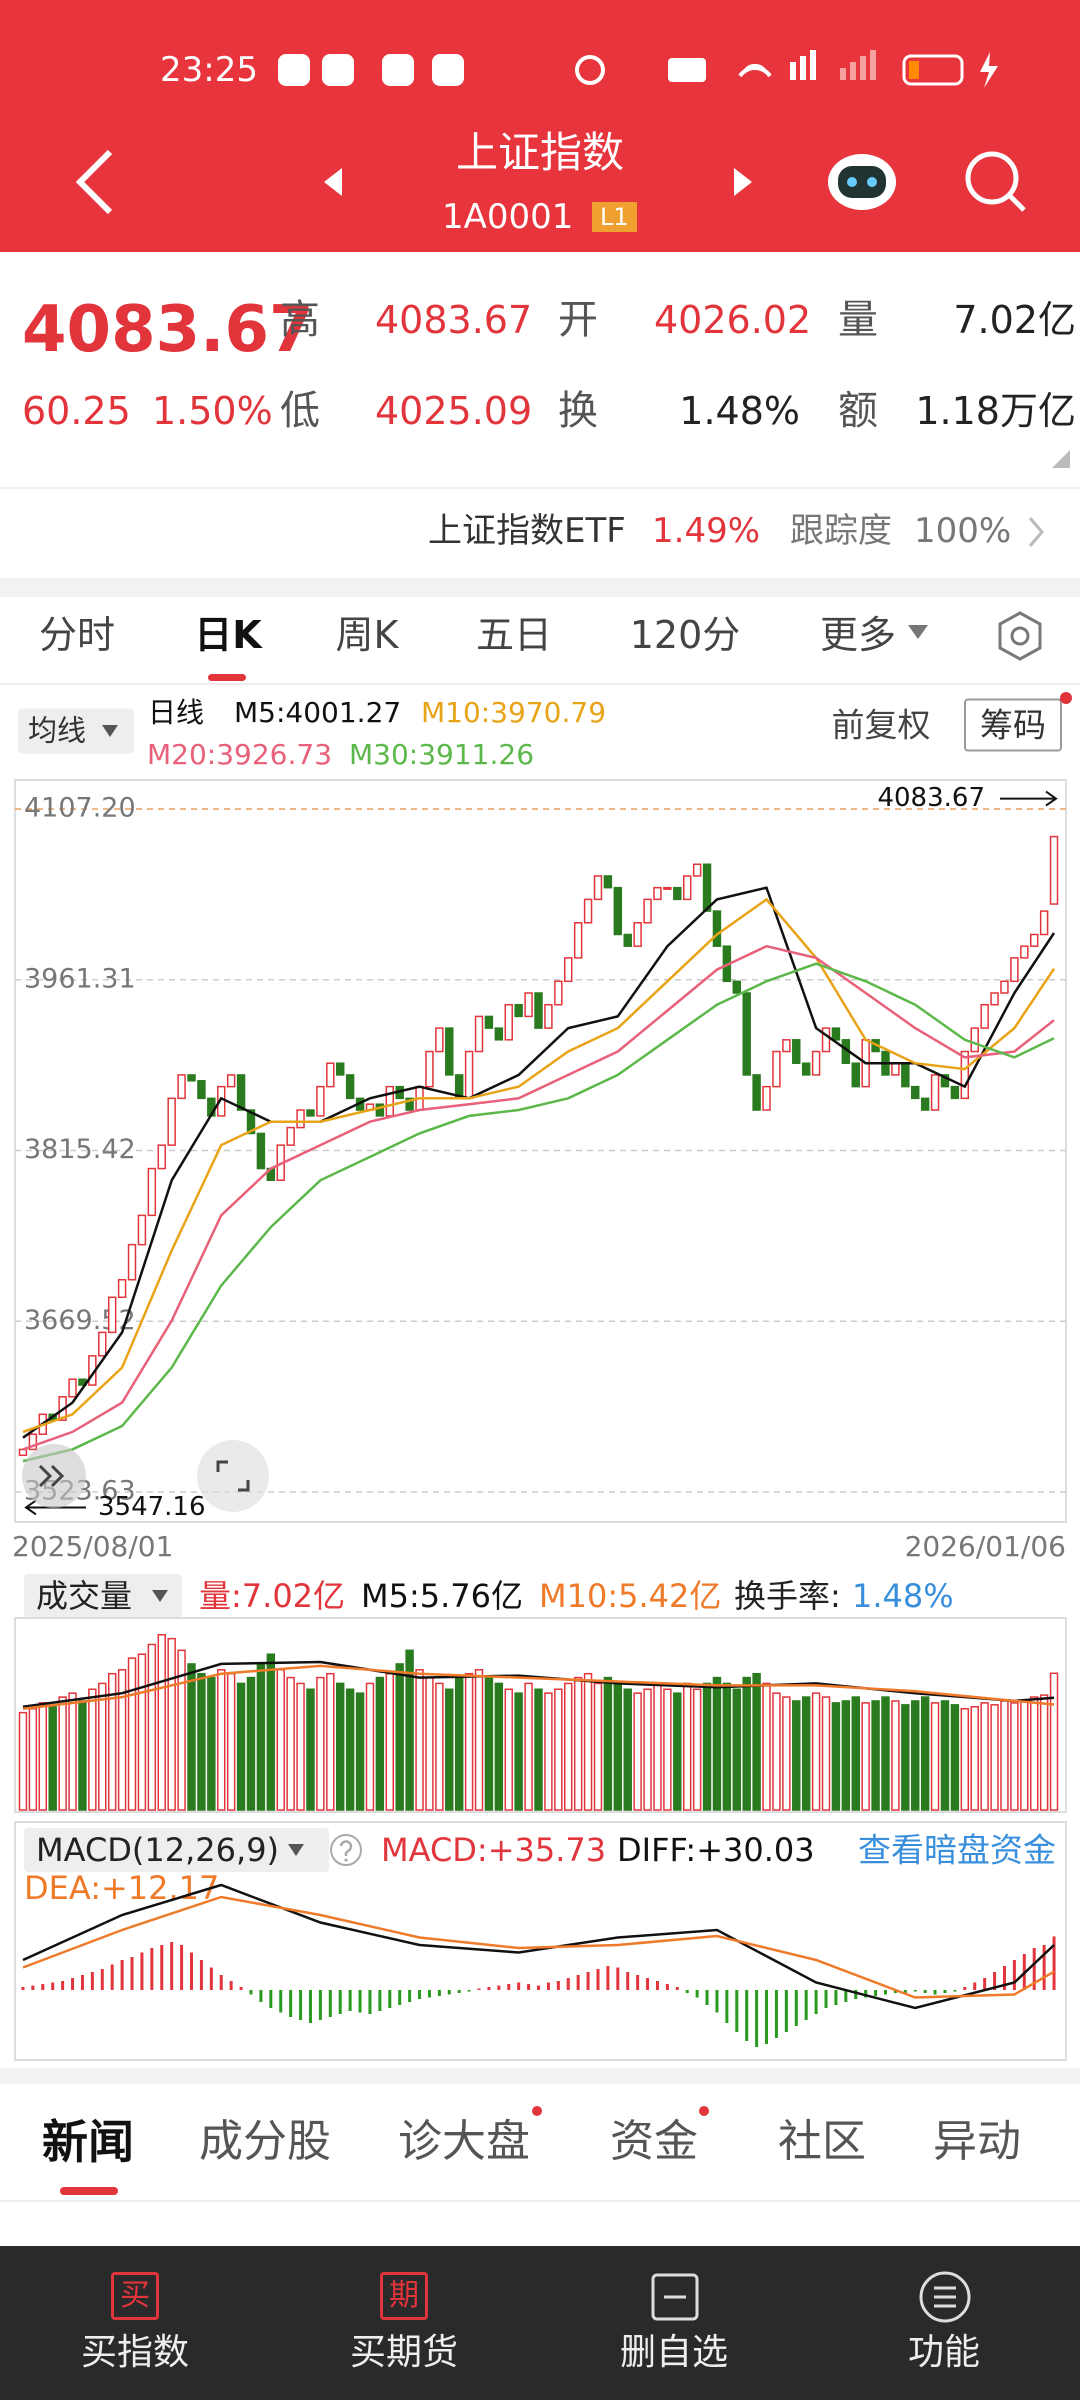 Image resolution: width=1080 pixels, height=2400 pixels. I want to click on nav-label: 删自选, so click(674, 2352).